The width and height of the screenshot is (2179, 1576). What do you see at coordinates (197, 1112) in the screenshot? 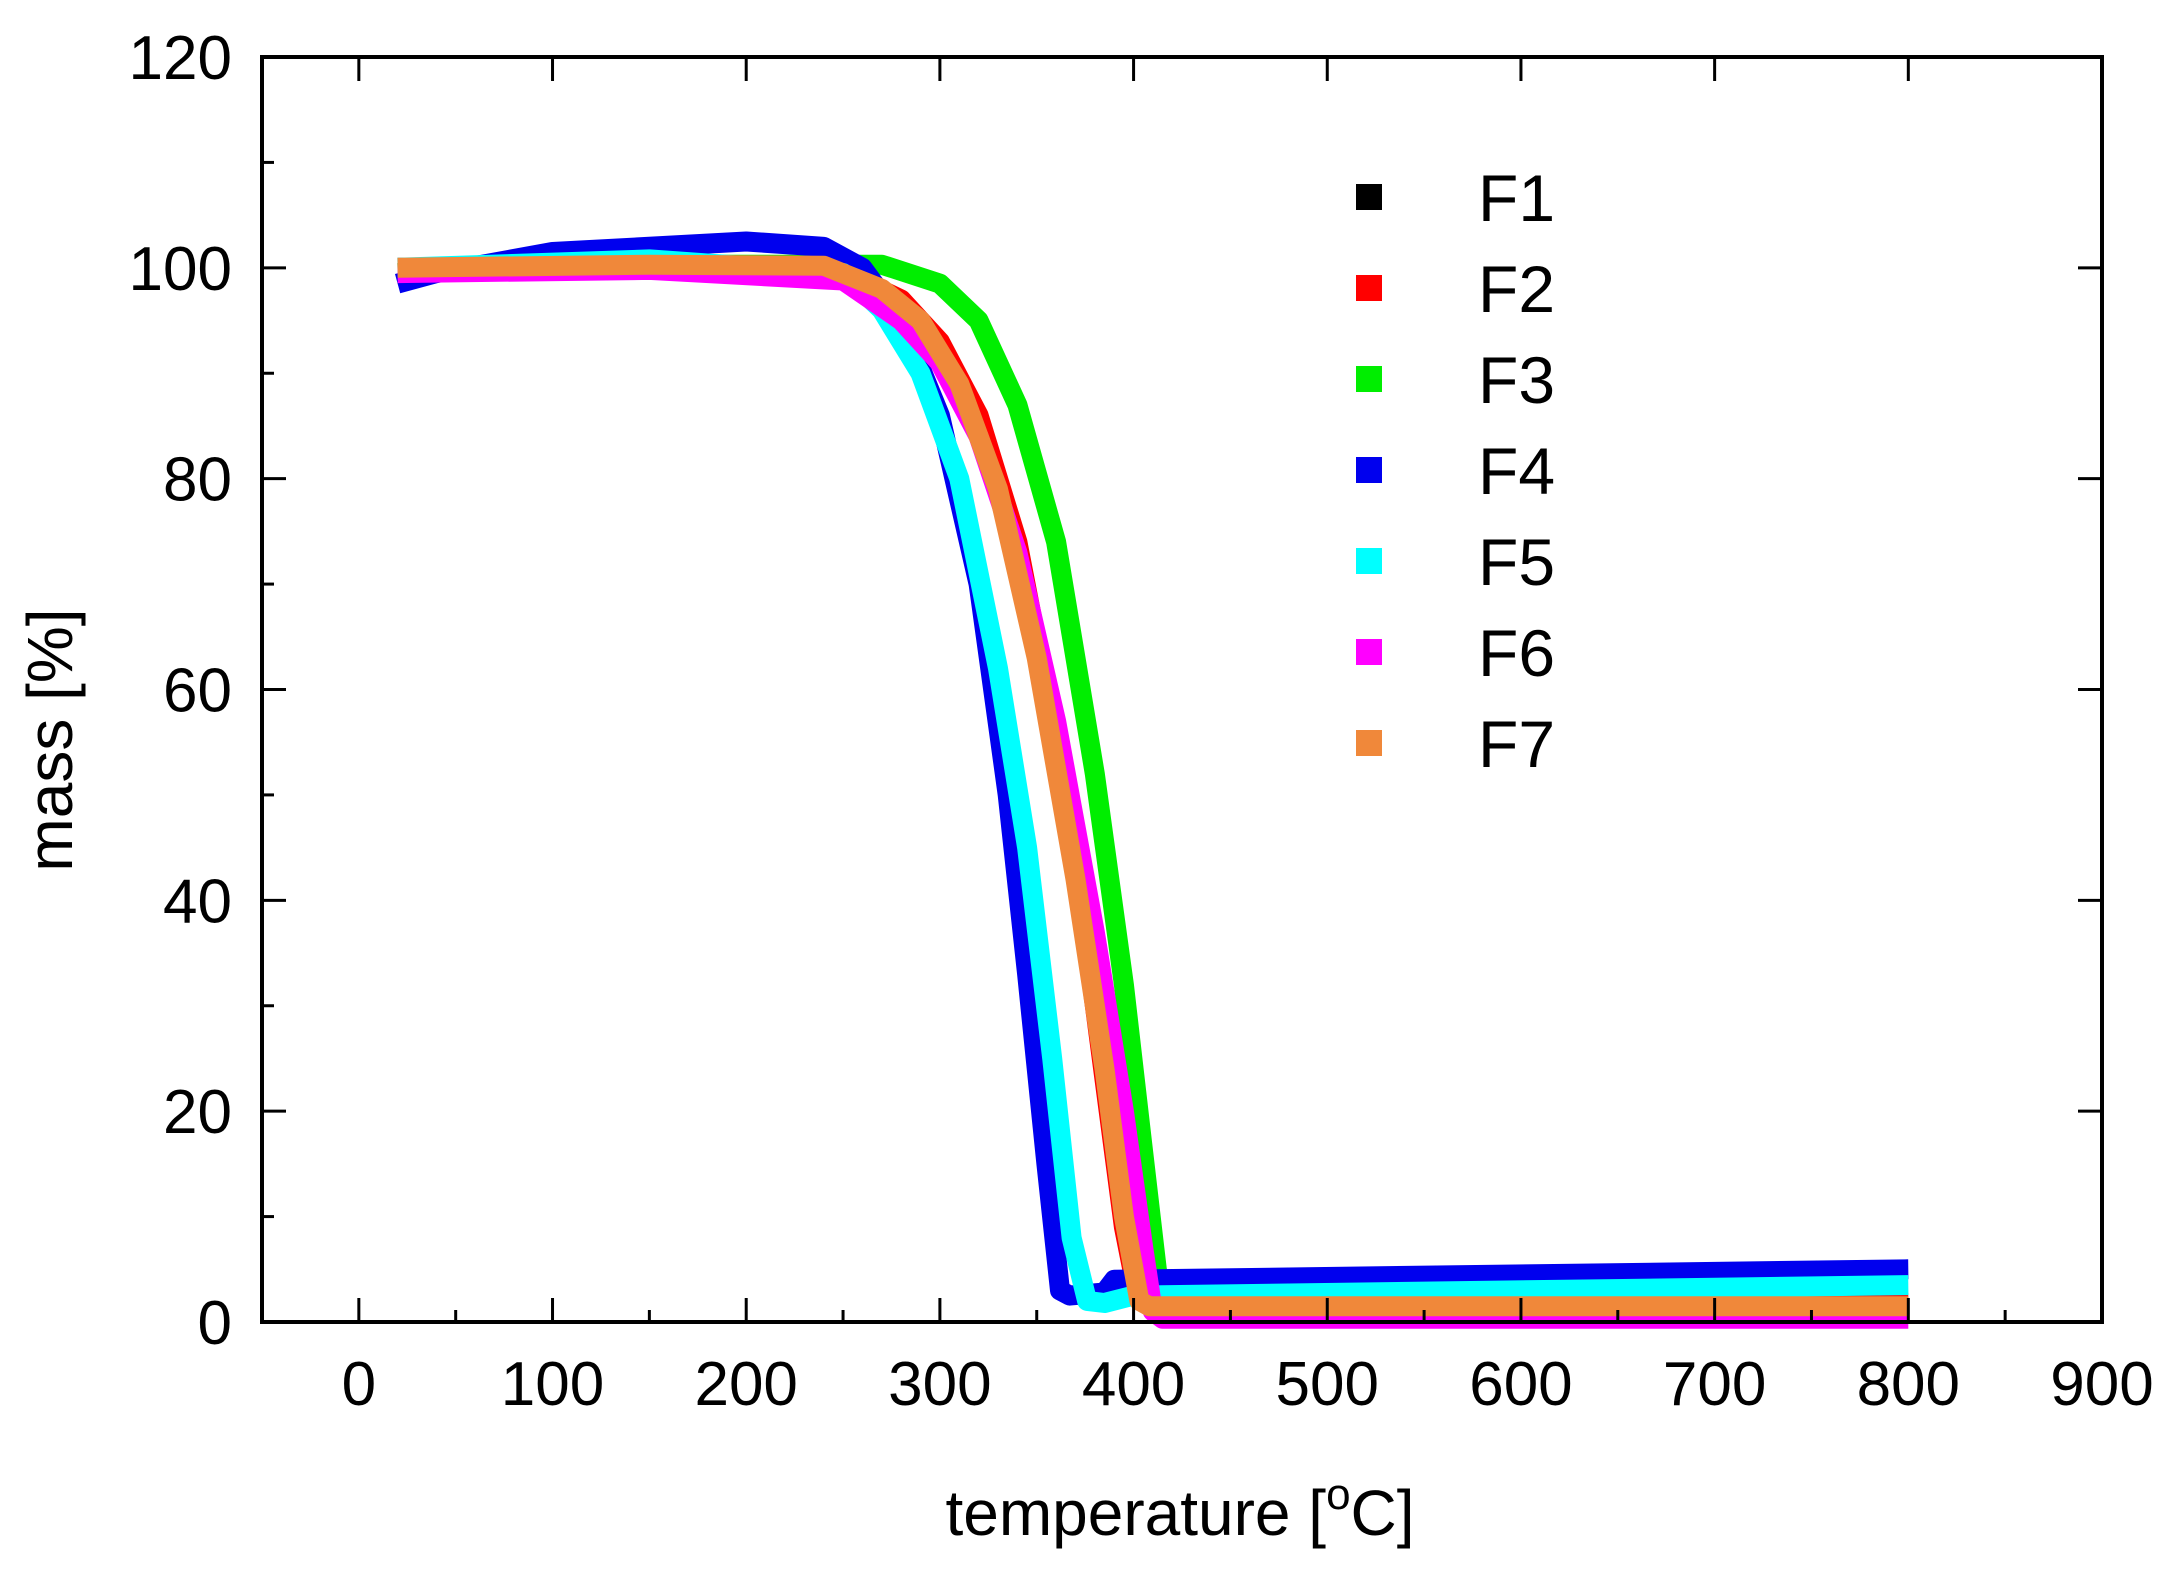
I see `y-tick-label-20: 20` at bounding box center [197, 1112].